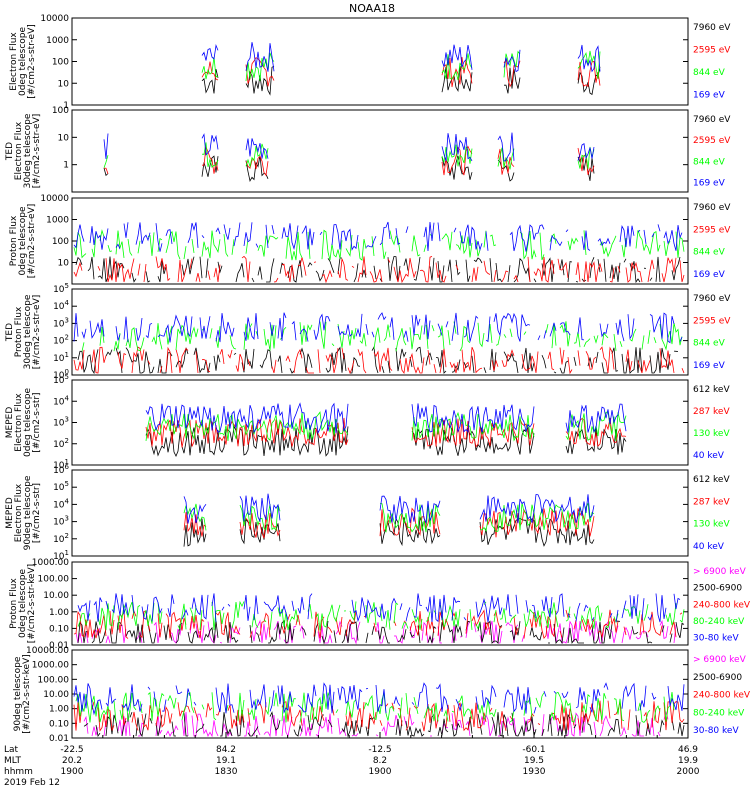  Describe the element at coordinates (60, 111) in the screenshot. I see `y-tick-label: 100` at that location.